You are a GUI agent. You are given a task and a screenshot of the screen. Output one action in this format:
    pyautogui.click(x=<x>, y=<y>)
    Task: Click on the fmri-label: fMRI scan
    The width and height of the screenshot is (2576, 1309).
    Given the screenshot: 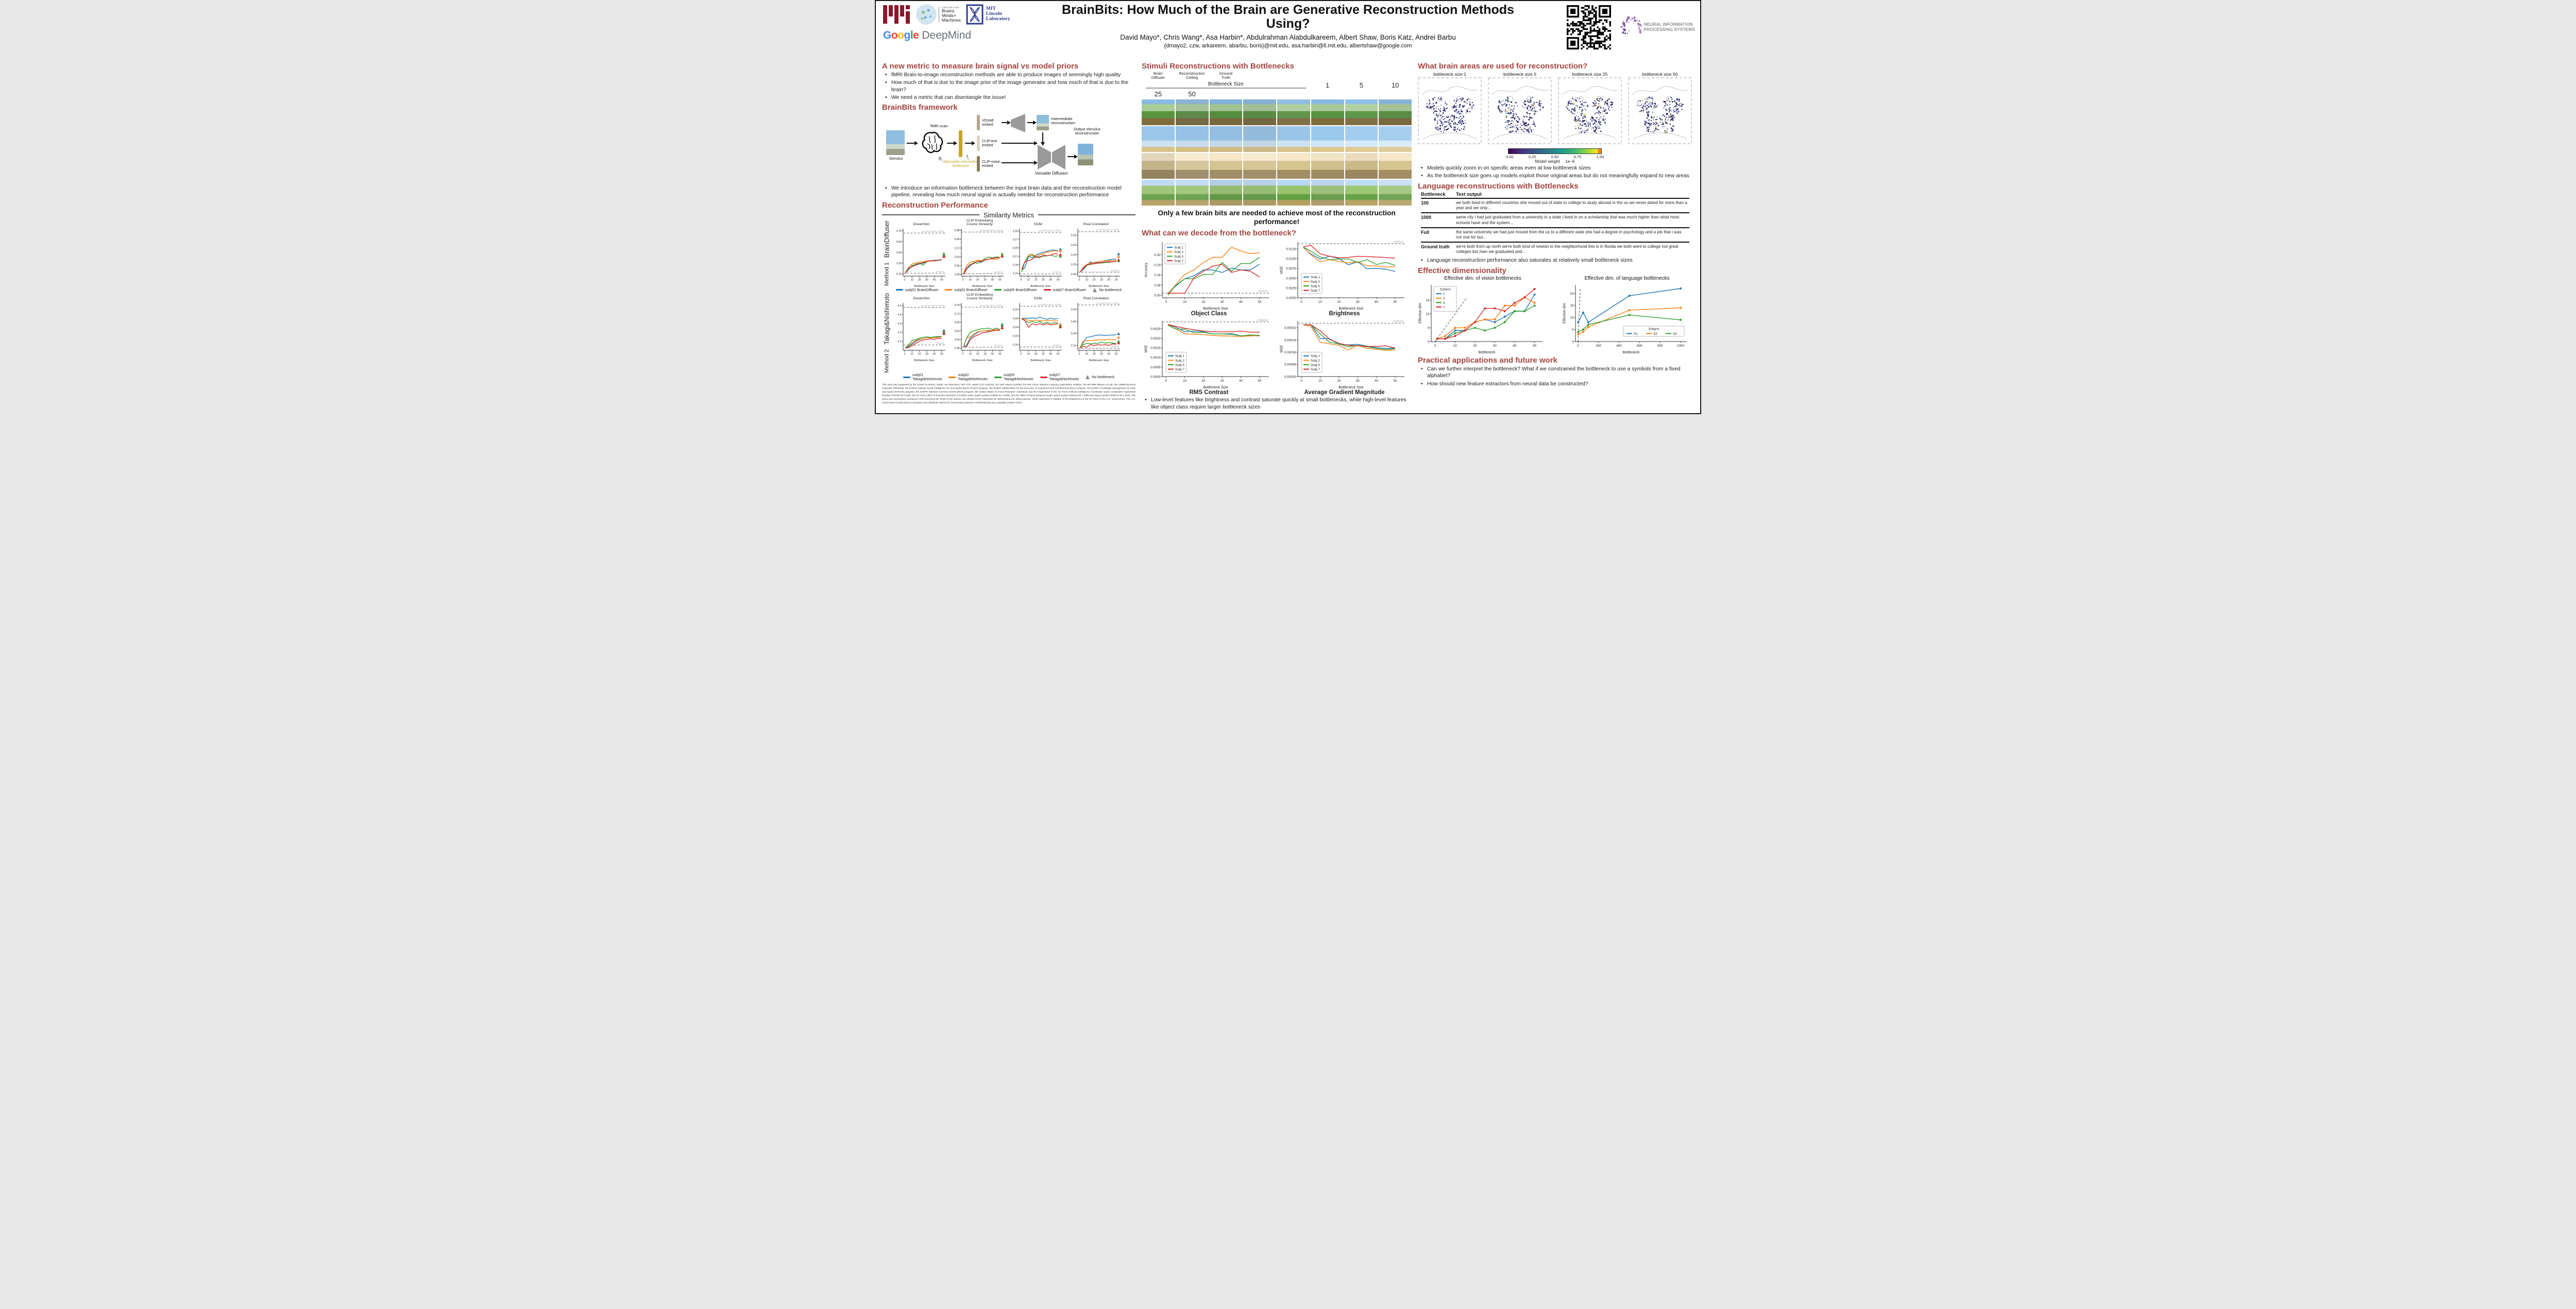 What is the action you would take?
    pyautogui.click(x=939, y=126)
    